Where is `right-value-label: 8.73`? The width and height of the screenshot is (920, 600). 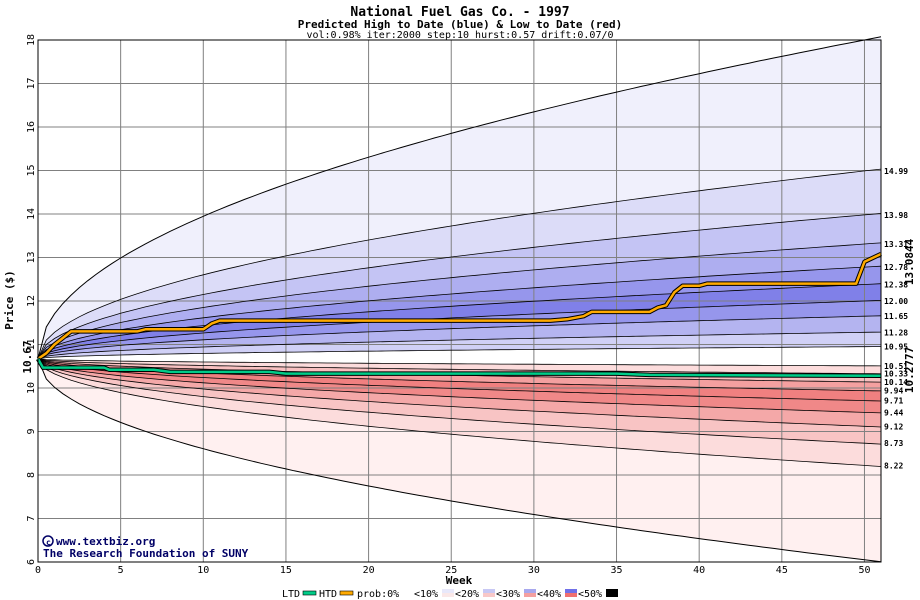
right-value-label: 8.73 is located at coordinates (893, 443).